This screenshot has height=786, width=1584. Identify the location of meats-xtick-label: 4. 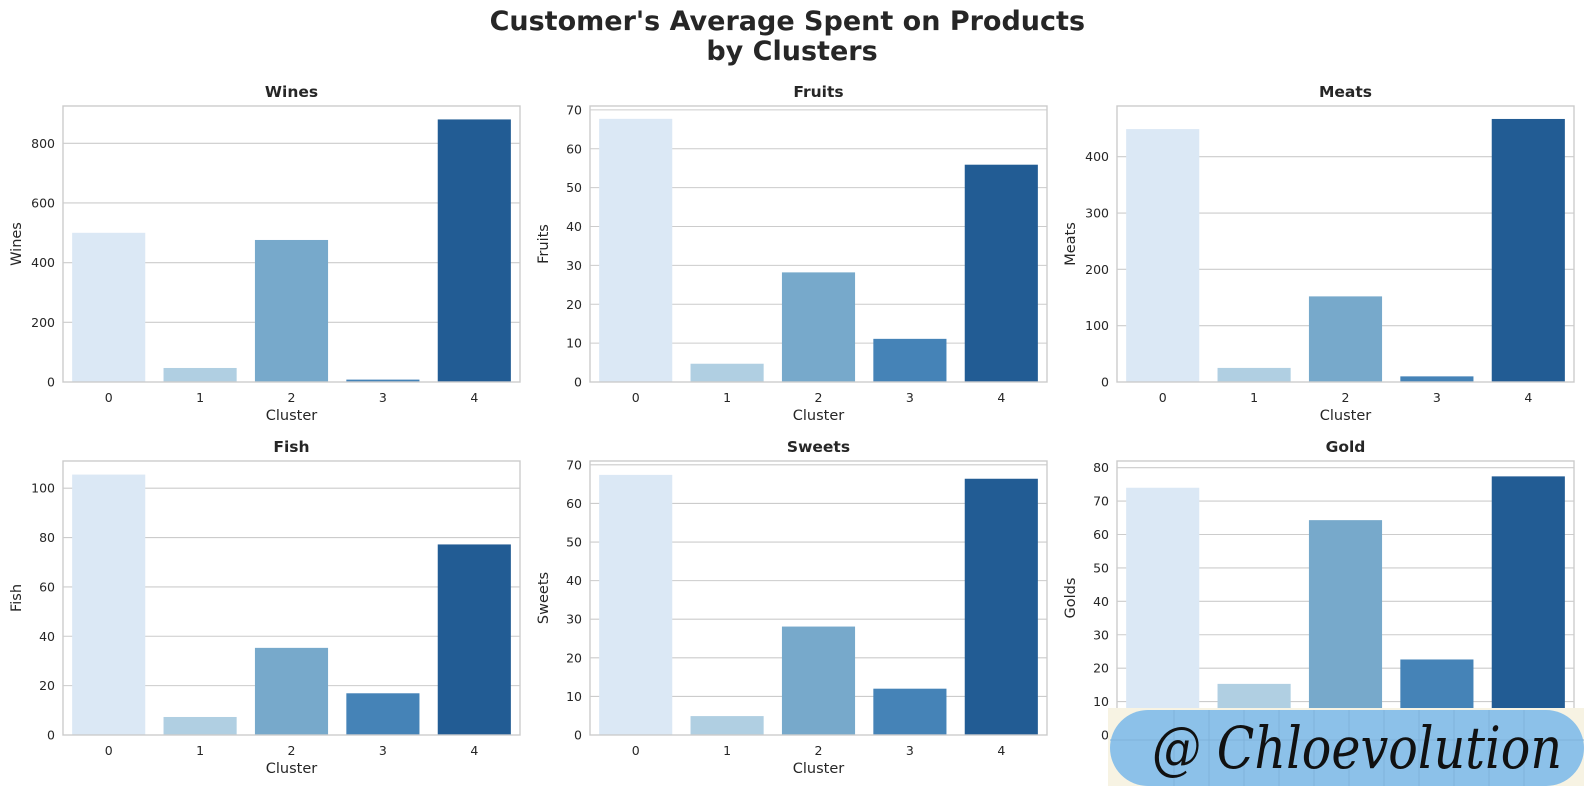
(1528, 397).